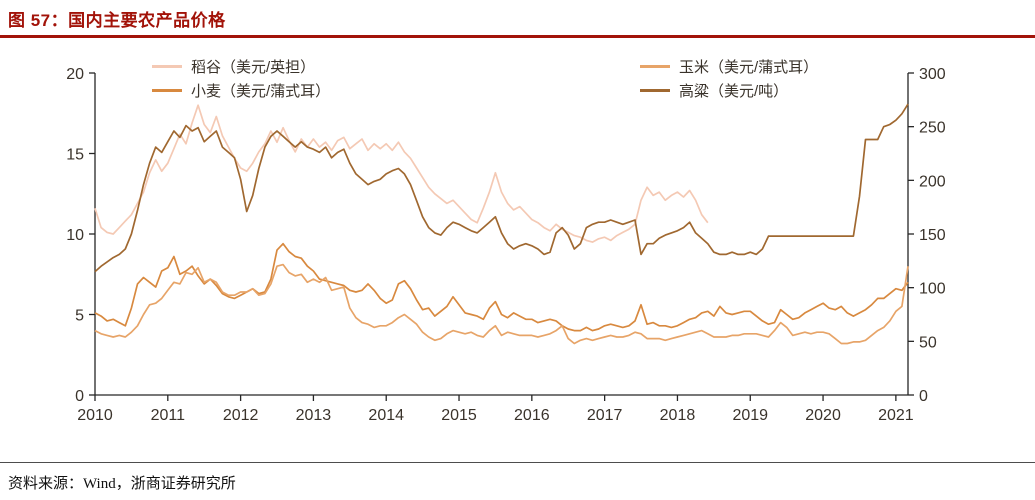 Image resolution: width=1035 pixels, height=500 pixels. Describe the element at coordinates (79, 396) in the screenshot. I see `left-tick-label: 0` at that location.